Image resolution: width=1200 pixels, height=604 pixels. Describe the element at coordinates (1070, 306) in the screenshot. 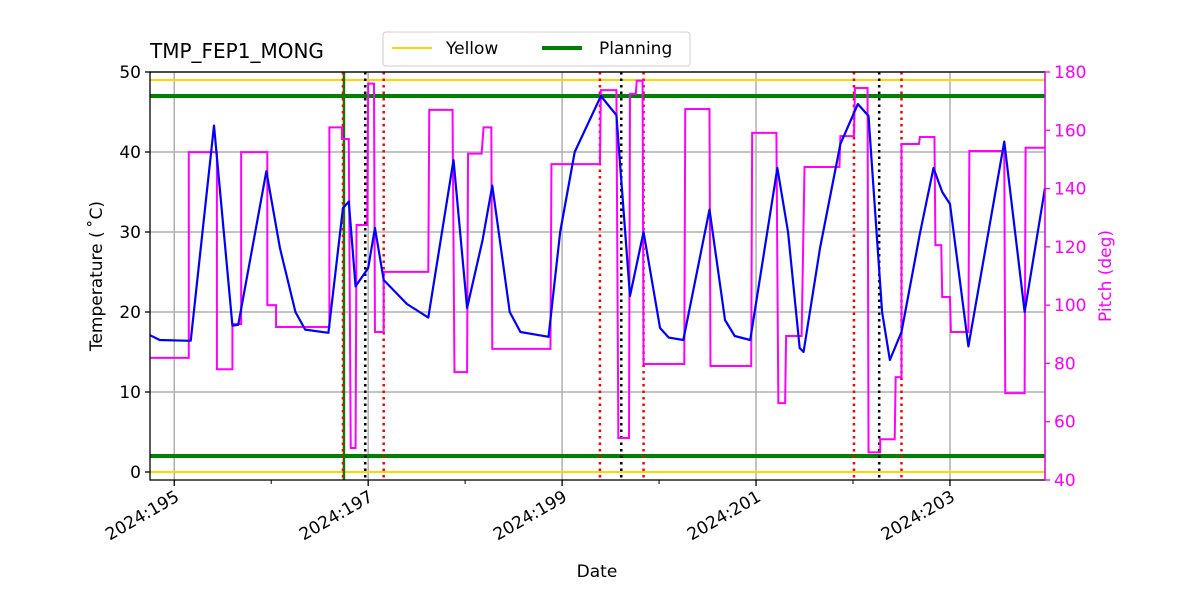

I see `y2-tick-label: 100` at that location.